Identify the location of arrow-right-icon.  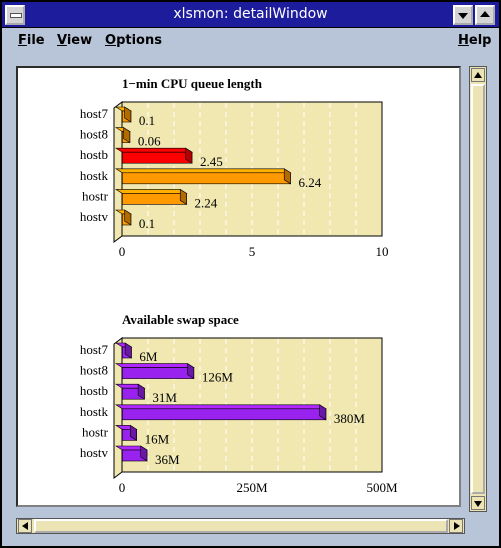
(457, 526).